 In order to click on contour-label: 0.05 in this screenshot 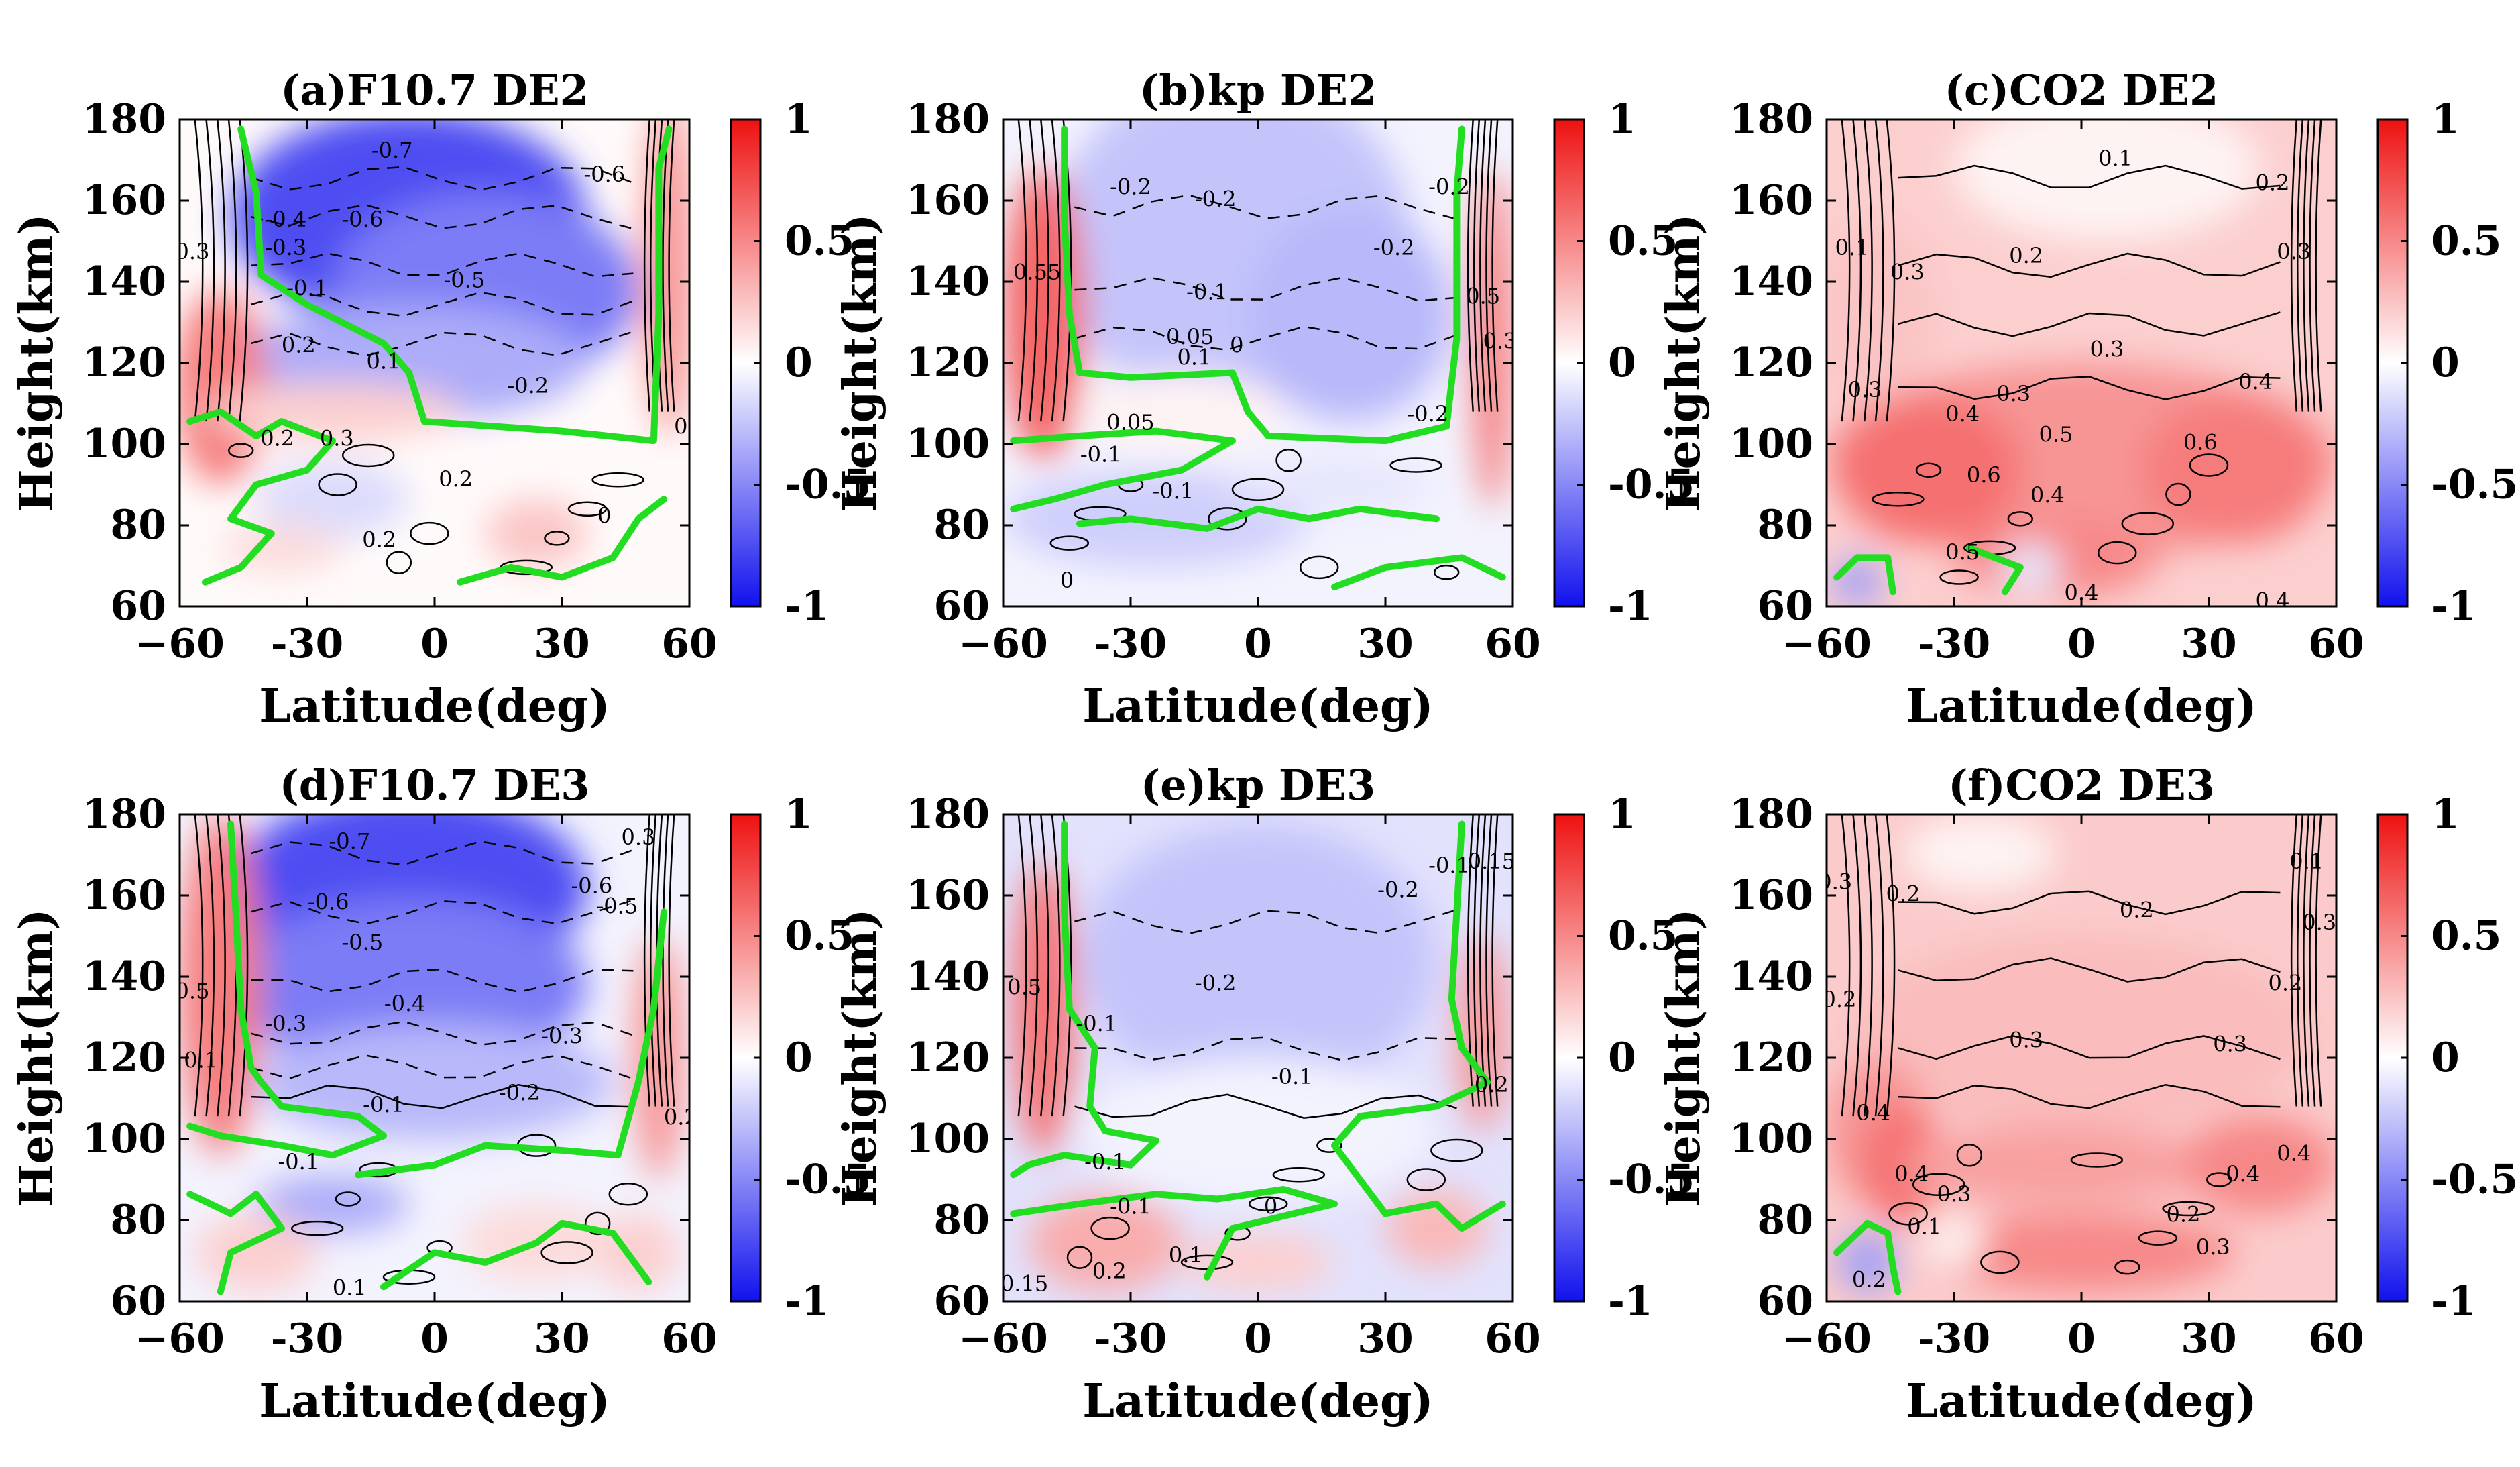, I will do `click(1190, 336)`.